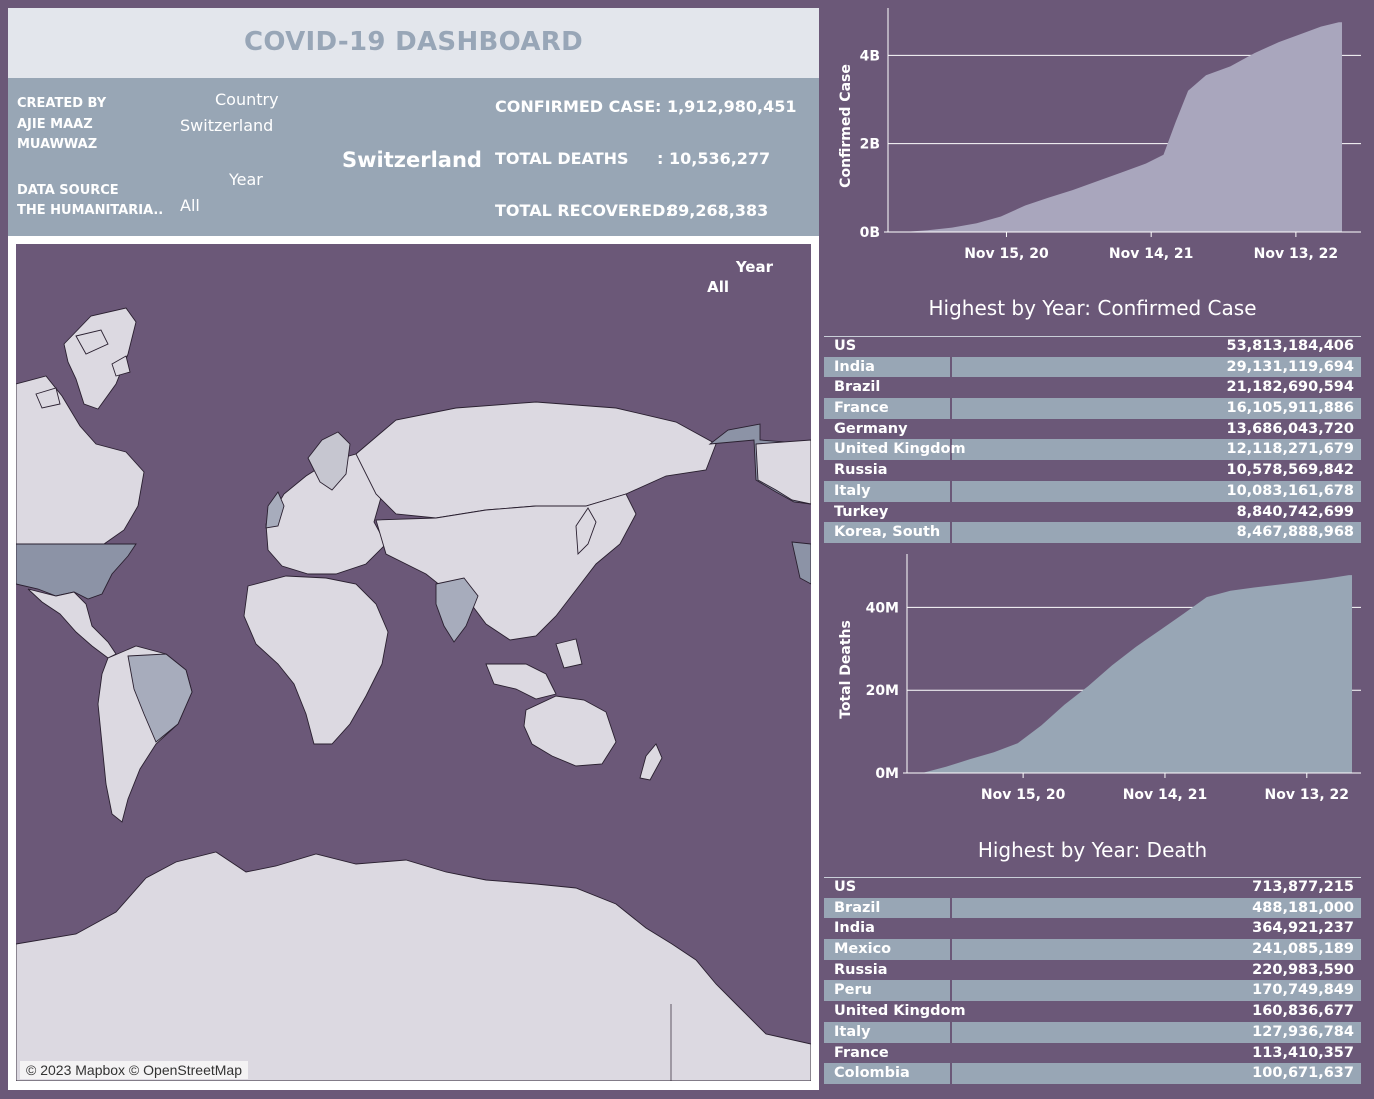 The height and width of the screenshot is (1099, 1374). What do you see at coordinates (1303, 1073) in the screenshot?
I see `country-value: 100,671,637` at bounding box center [1303, 1073].